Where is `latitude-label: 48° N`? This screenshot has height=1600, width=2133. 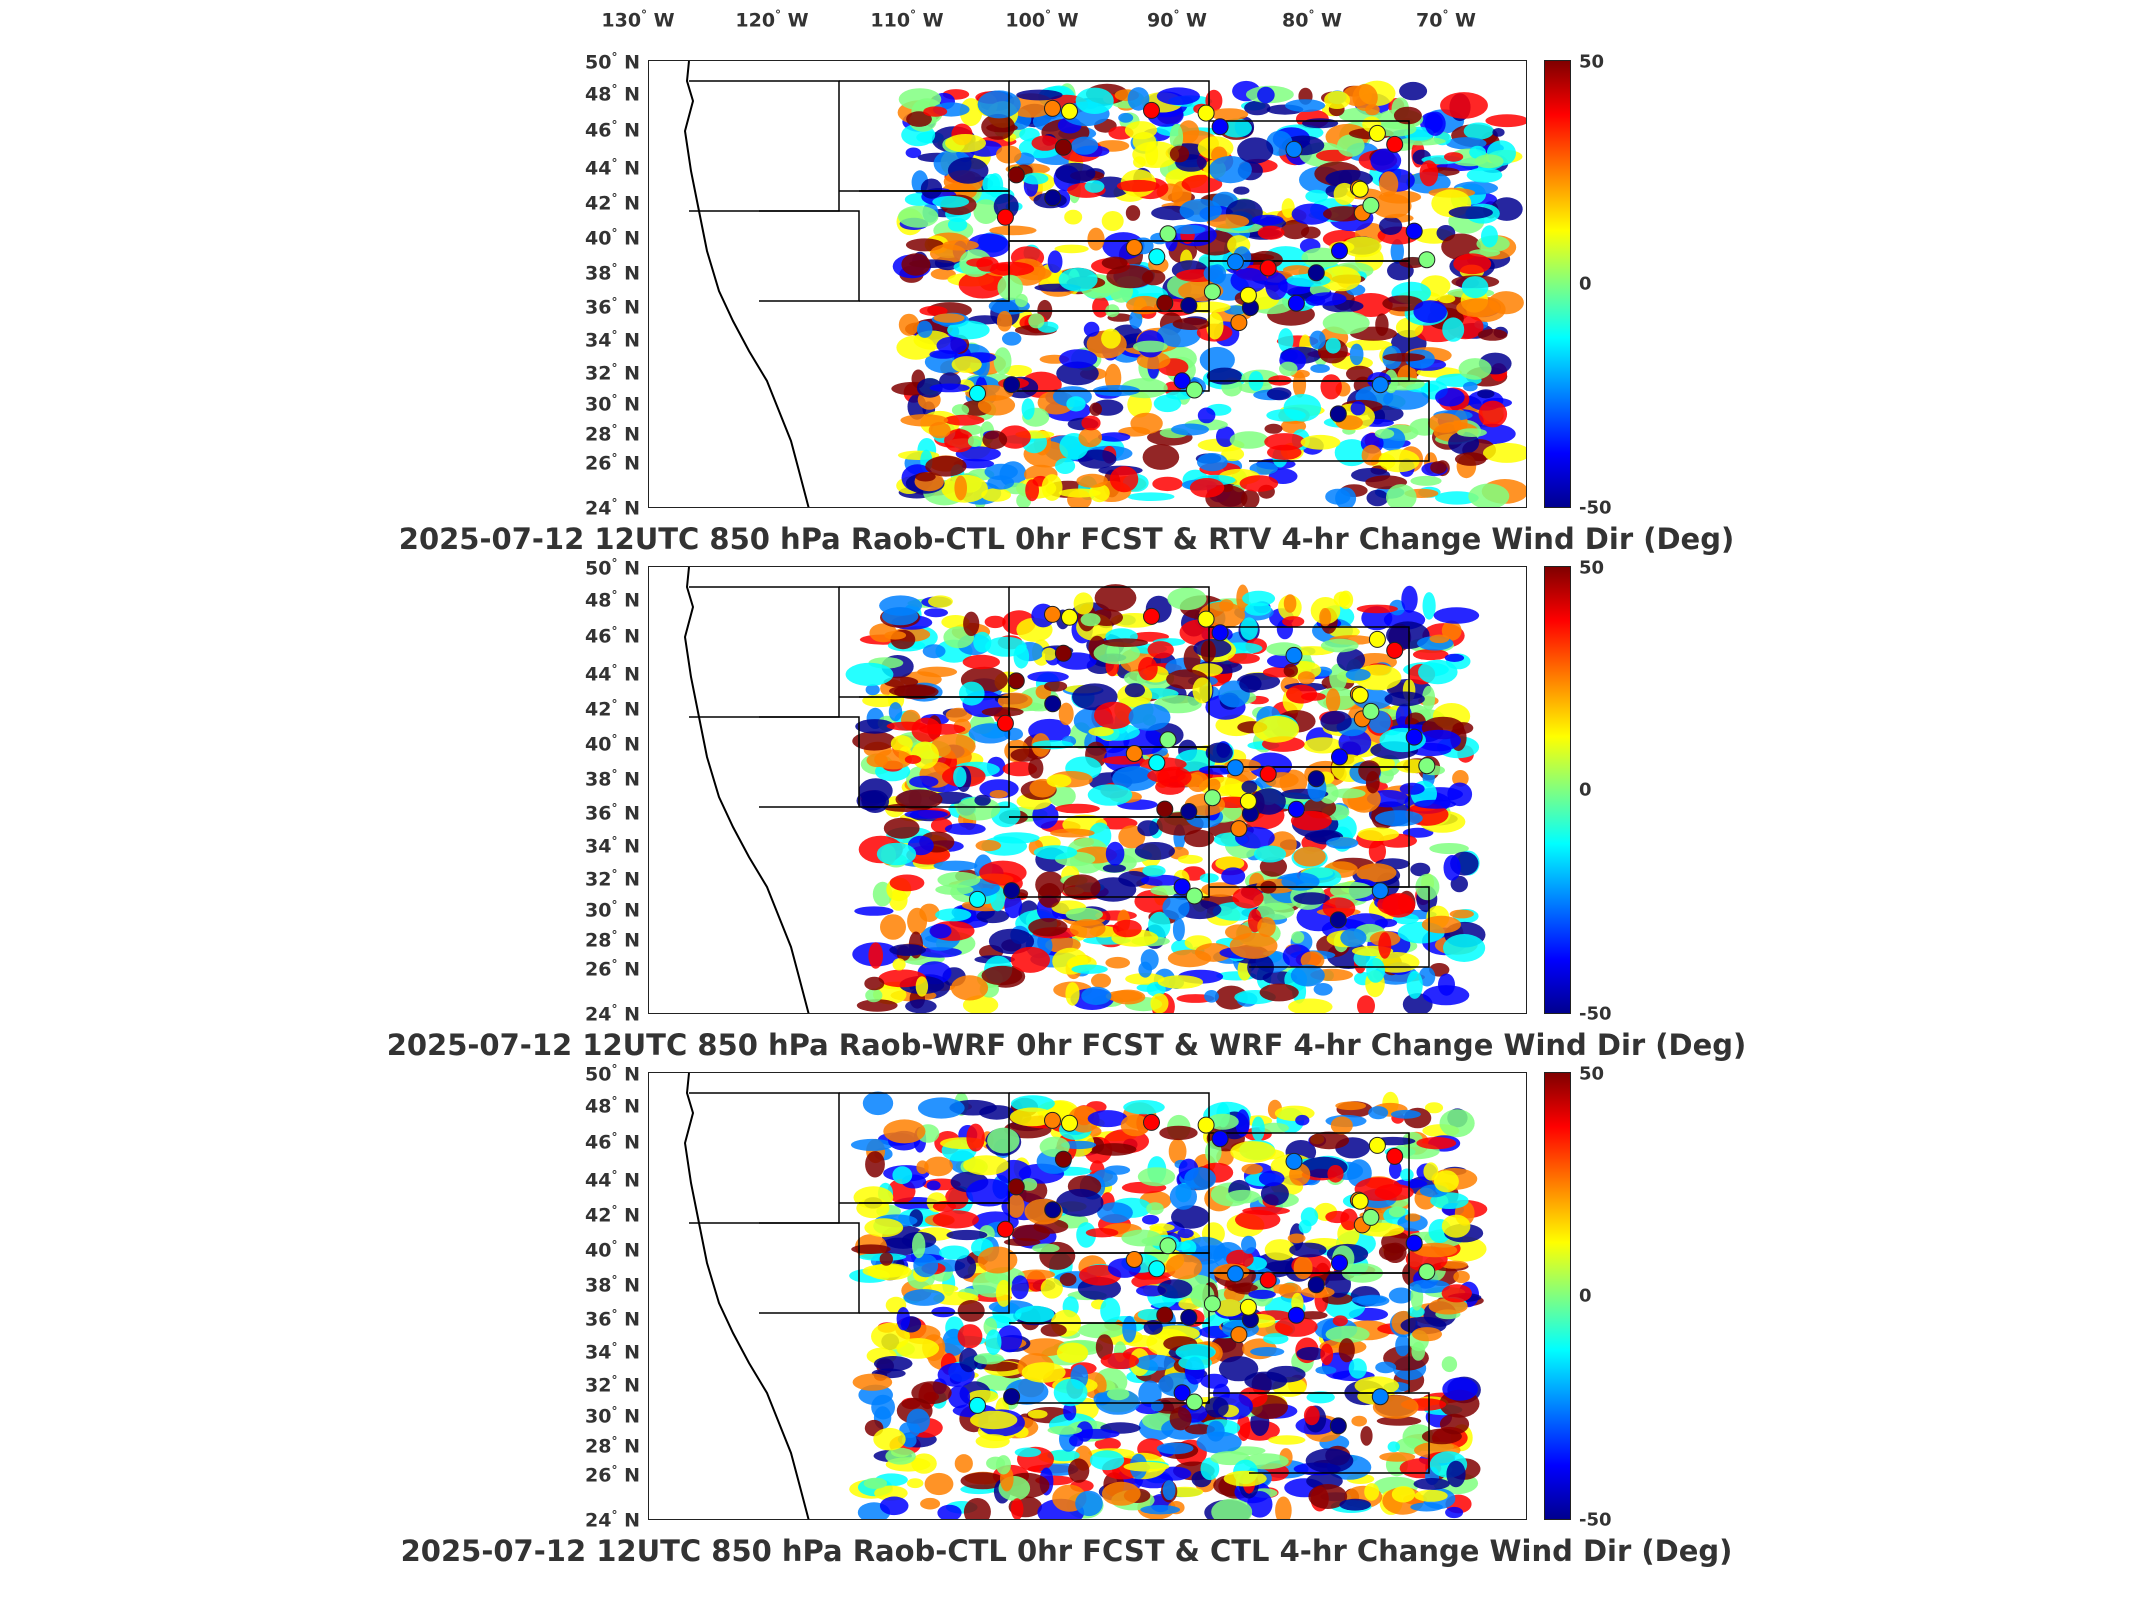 latitude-label: 48° N is located at coordinates (612, 94).